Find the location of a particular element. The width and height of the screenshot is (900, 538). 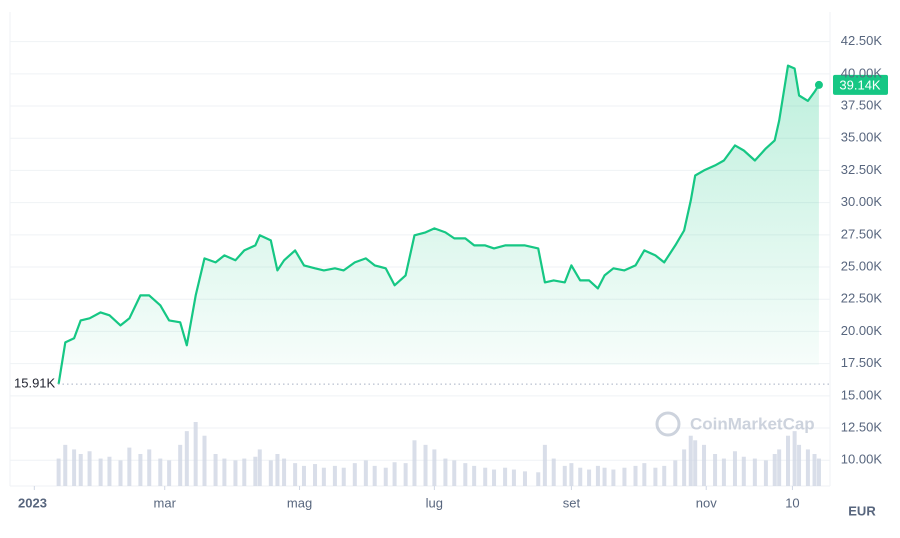

watermark: CoinMarketCap is located at coordinates (735, 424).